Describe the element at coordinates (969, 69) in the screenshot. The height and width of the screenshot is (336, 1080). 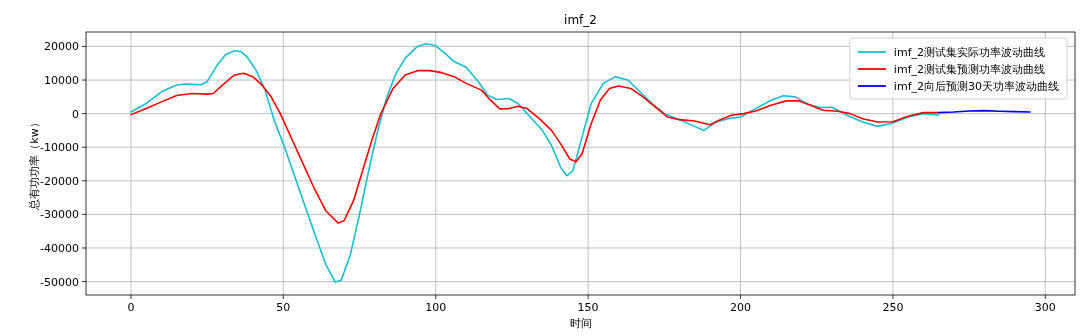
I see `legend-label: imf_2测试集预测功率波动曲线` at that location.